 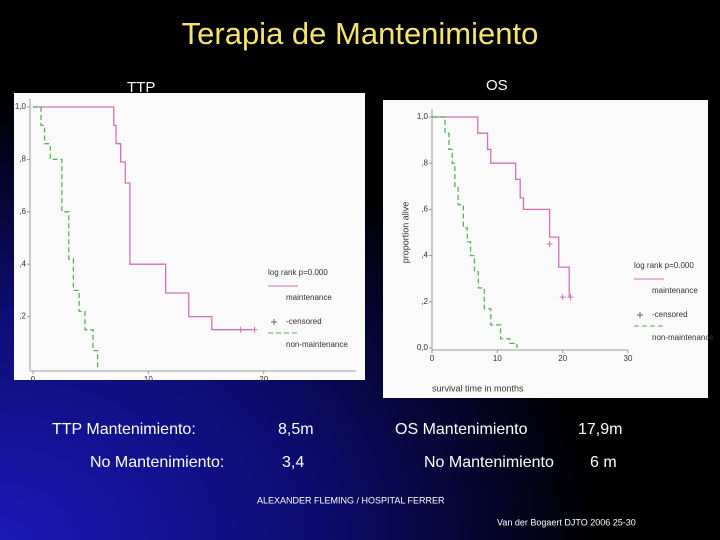 What do you see at coordinates (157, 462) in the screenshot?
I see `result-label: No Mantenimiento:` at bounding box center [157, 462].